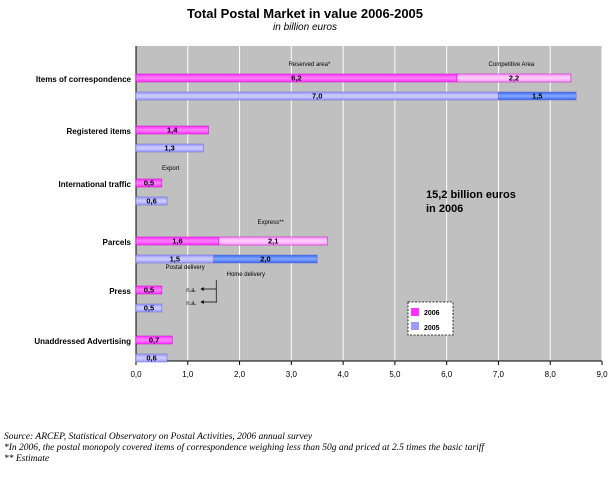  What do you see at coordinates (296, 78) in the screenshot?
I see `bar-value-label: 6,2` at bounding box center [296, 78].